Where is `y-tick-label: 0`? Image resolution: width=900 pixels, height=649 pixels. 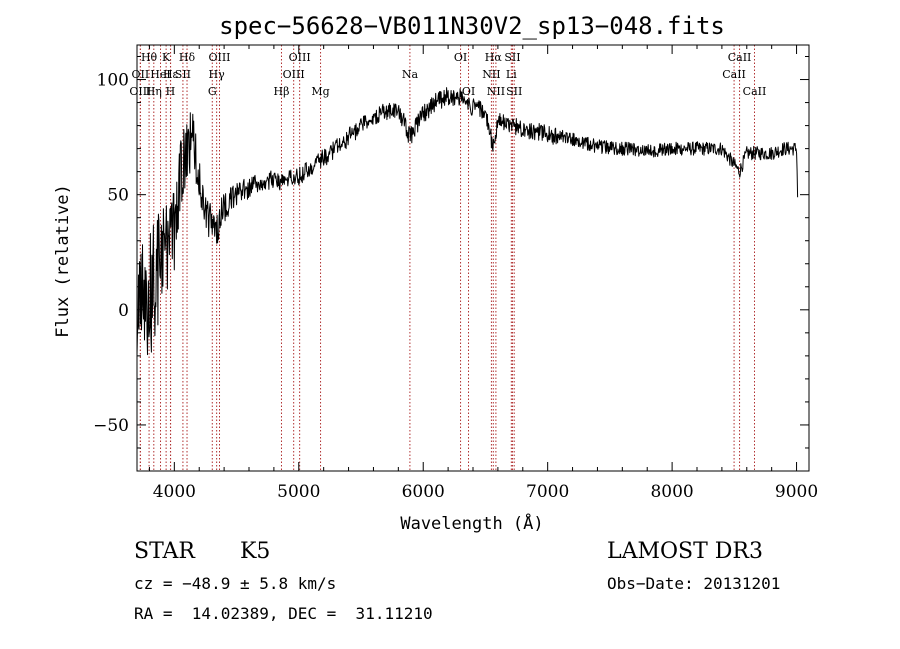
y-tick-label: 0 is located at coordinates (123, 311).